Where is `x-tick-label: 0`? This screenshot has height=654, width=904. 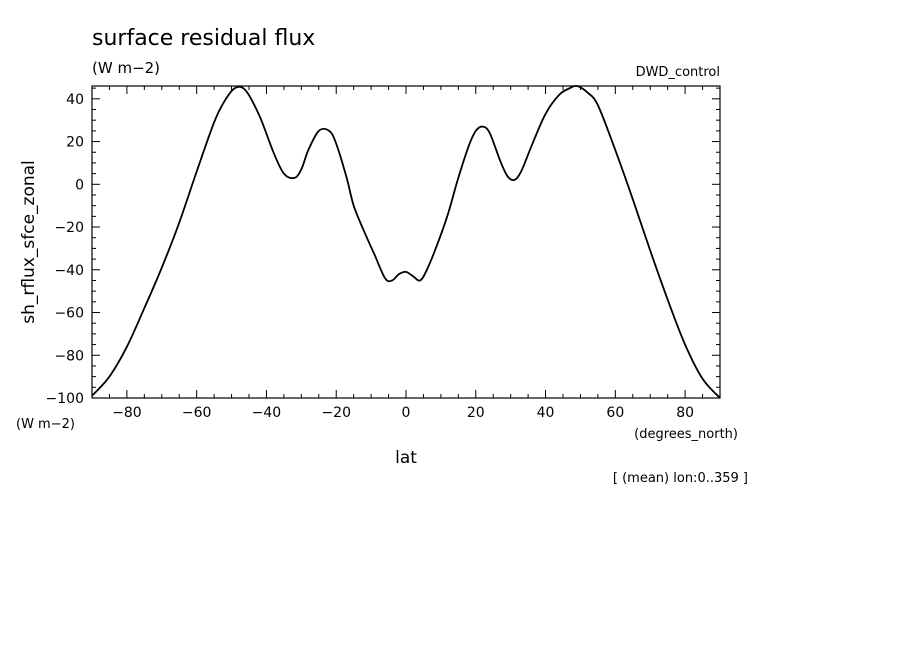 x-tick-label: 0 is located at coordinates (406, 413).